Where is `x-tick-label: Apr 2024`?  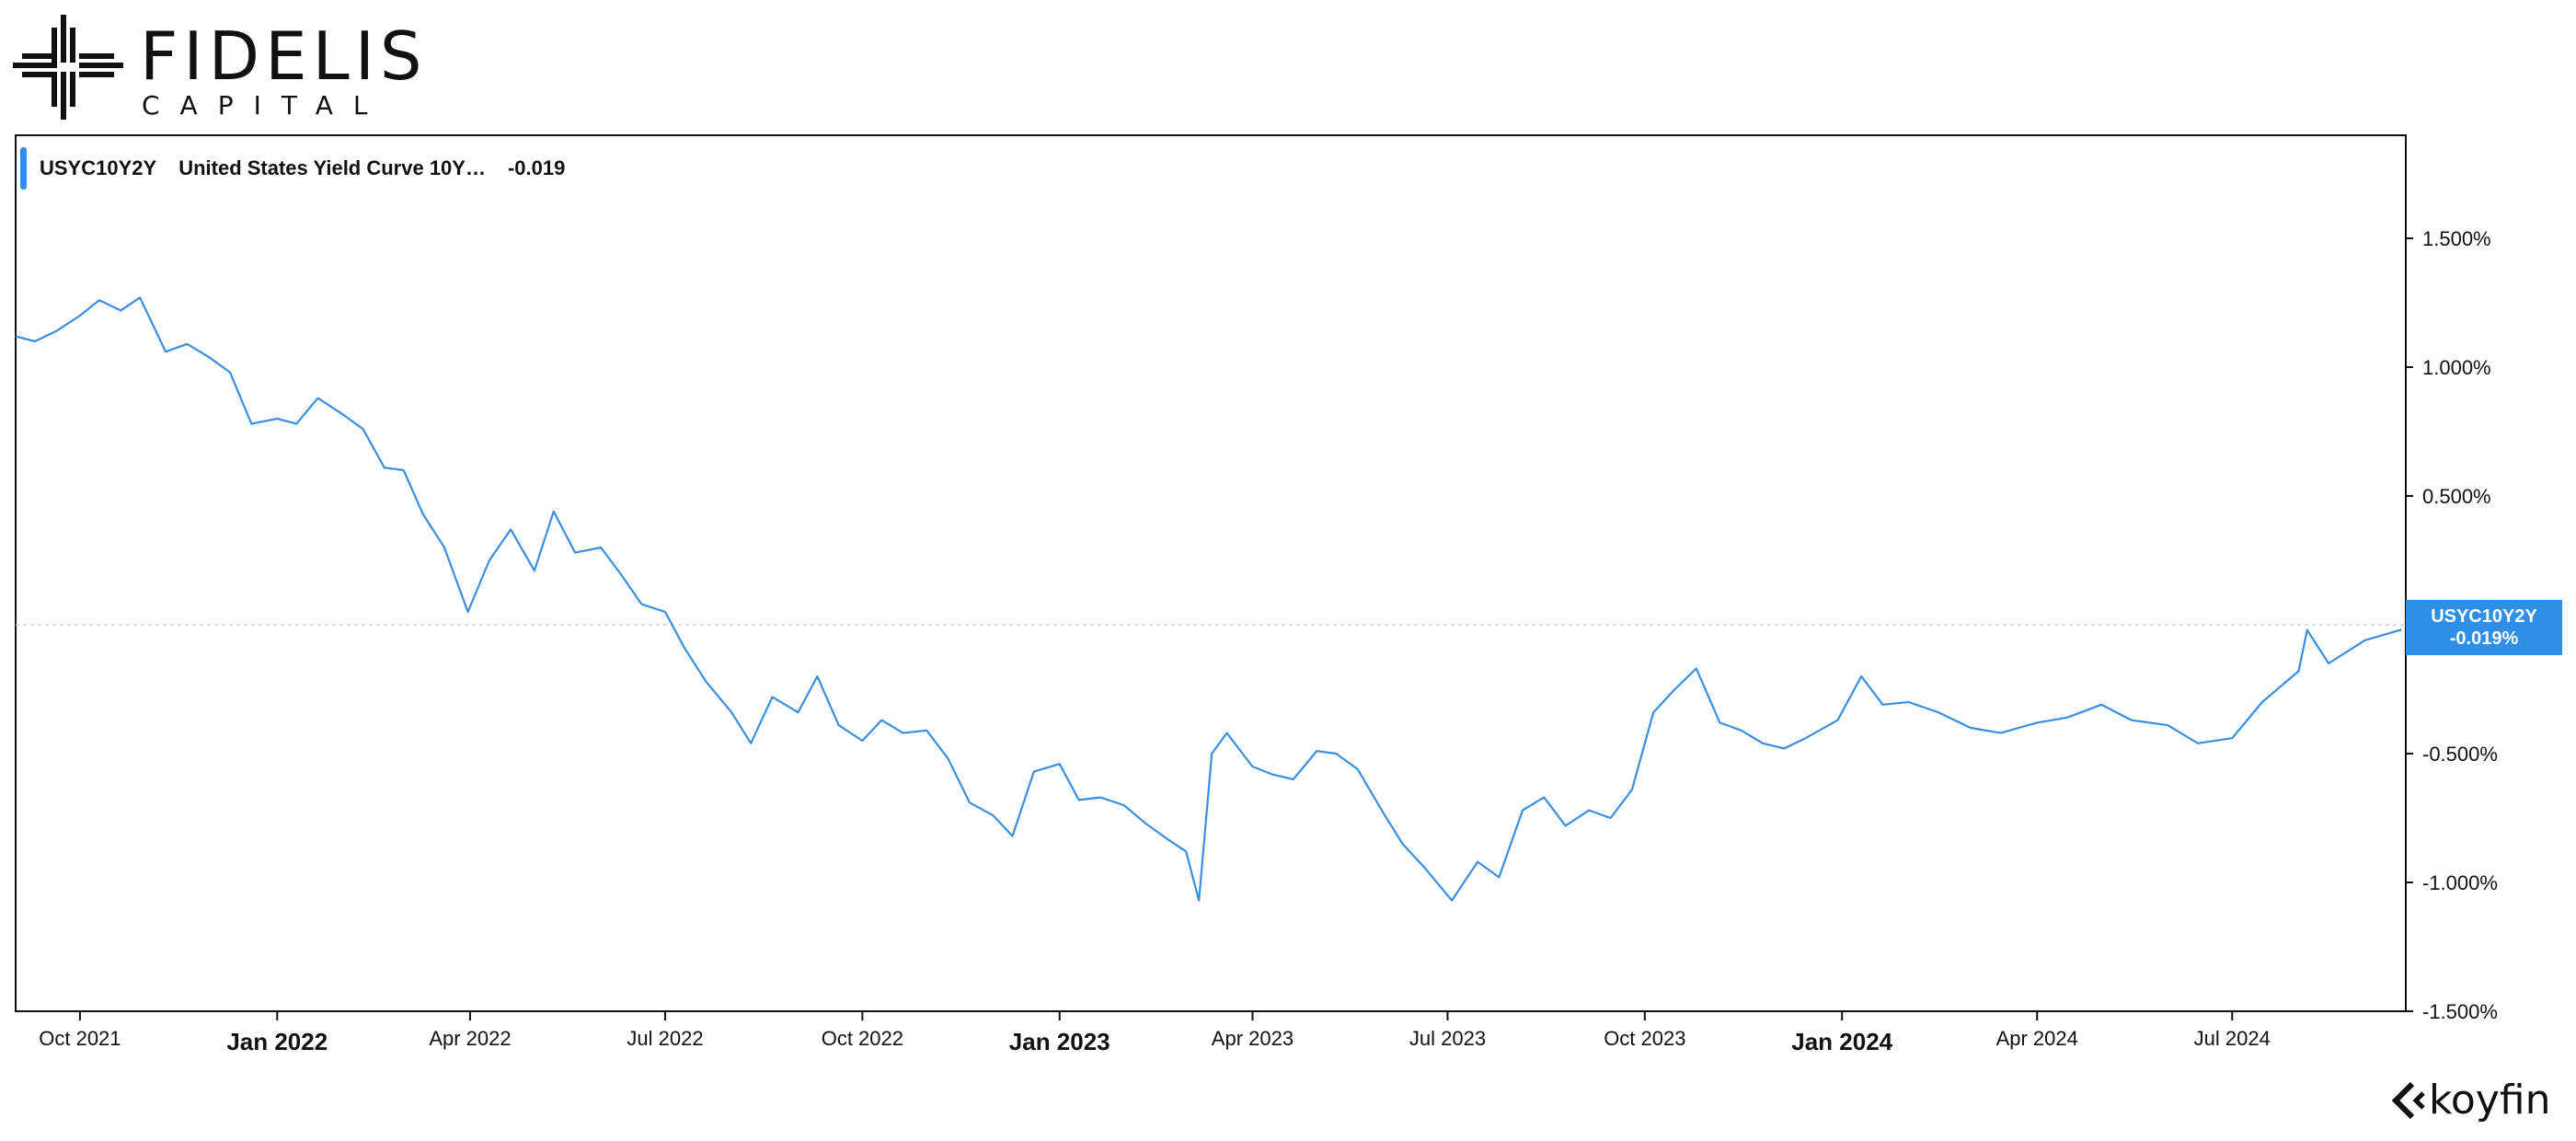
x-tick-label: Apr 2024 is located at coordinates (2037, 1038).